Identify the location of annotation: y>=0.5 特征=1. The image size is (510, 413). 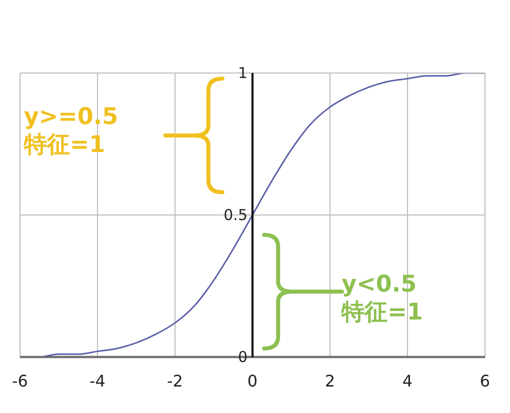
(70, 131).